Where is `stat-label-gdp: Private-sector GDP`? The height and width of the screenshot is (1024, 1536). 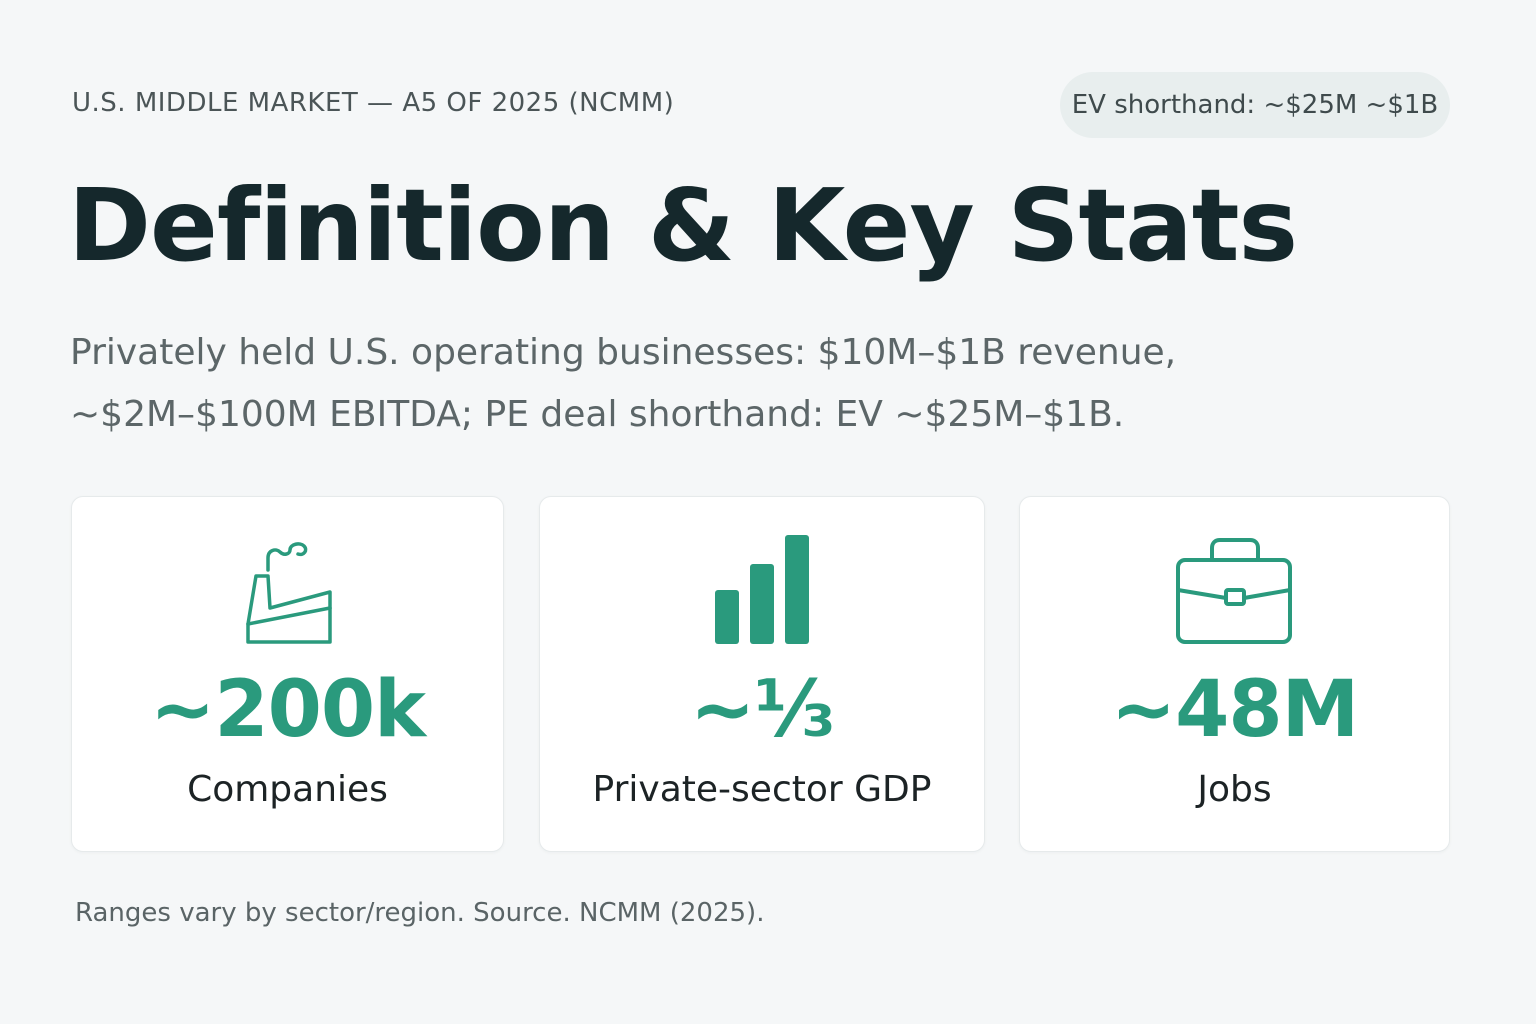
stat-label-gdp: Private-sector GDP is located at coordinates (762, 789).